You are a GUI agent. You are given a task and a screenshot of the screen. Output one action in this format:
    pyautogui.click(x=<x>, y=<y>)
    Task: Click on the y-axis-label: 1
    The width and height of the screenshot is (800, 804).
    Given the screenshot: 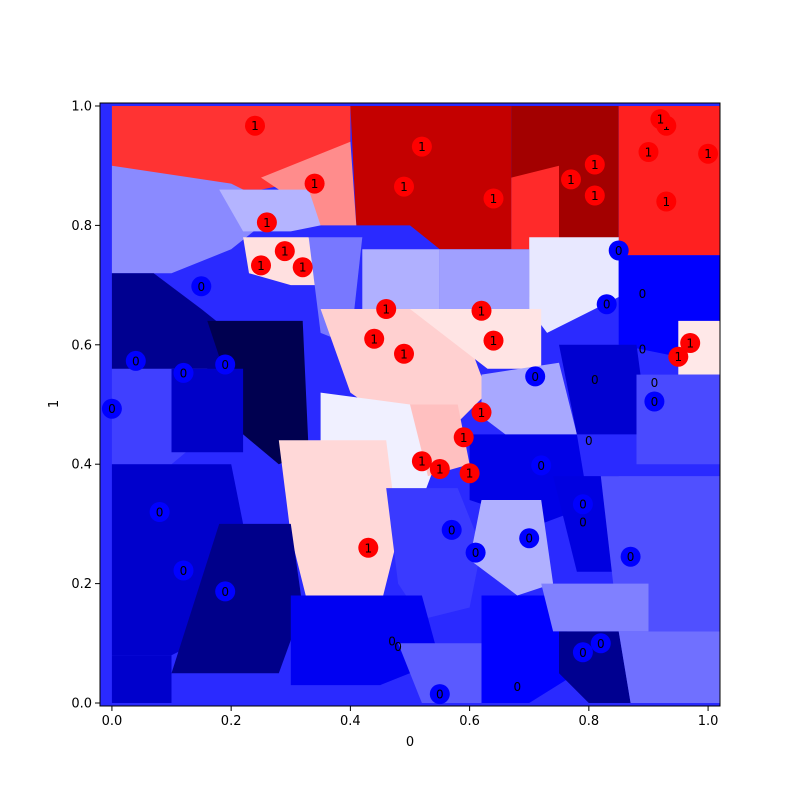 What is the action you would take?
    pyautogui.click(x=54, y=404)
    